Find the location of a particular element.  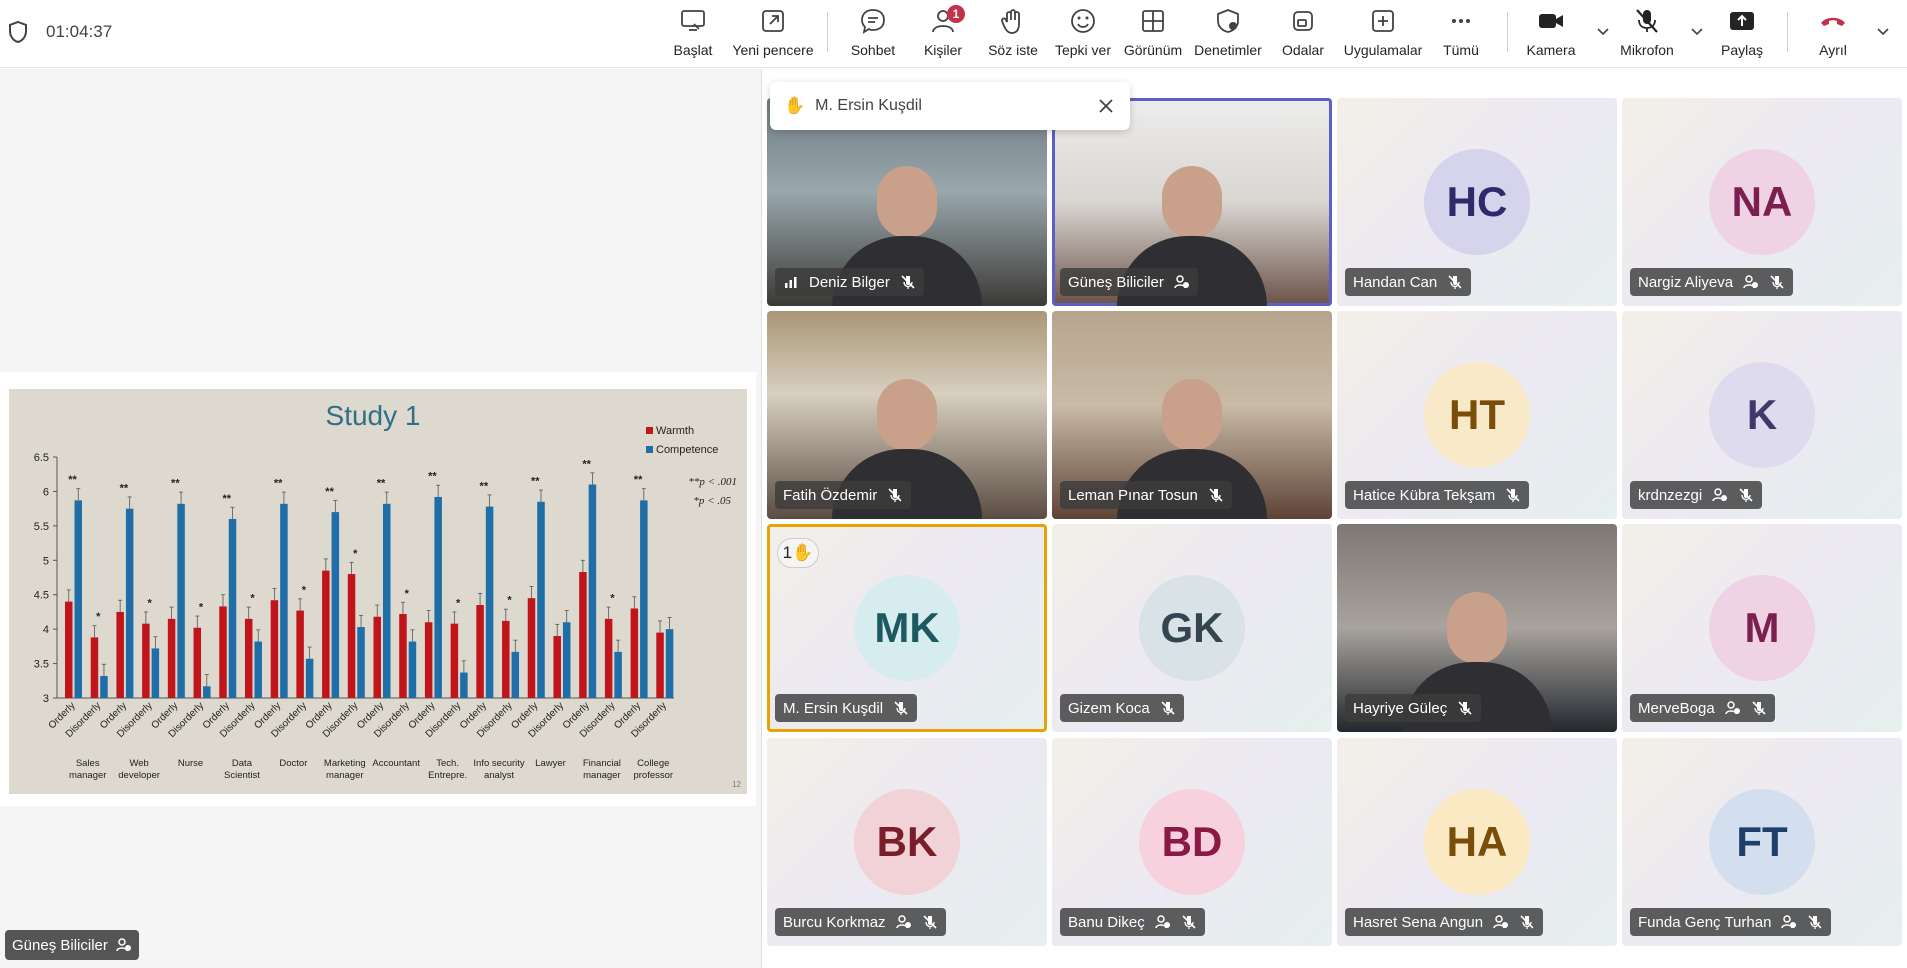

toolbar-button-new-window: Yeni pencere is located at coordinates (773, 34).